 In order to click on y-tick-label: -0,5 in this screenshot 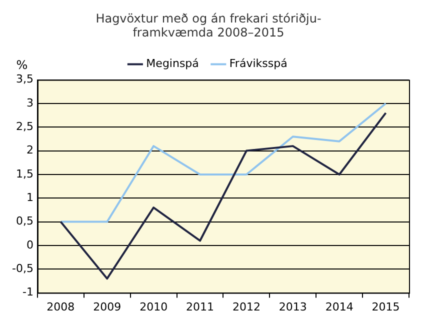, I will do `click(23, 268)`.